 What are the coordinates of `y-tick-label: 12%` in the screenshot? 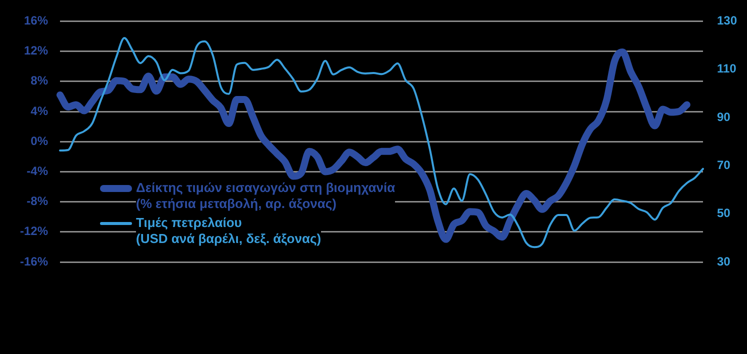 It's located at (36, 51).